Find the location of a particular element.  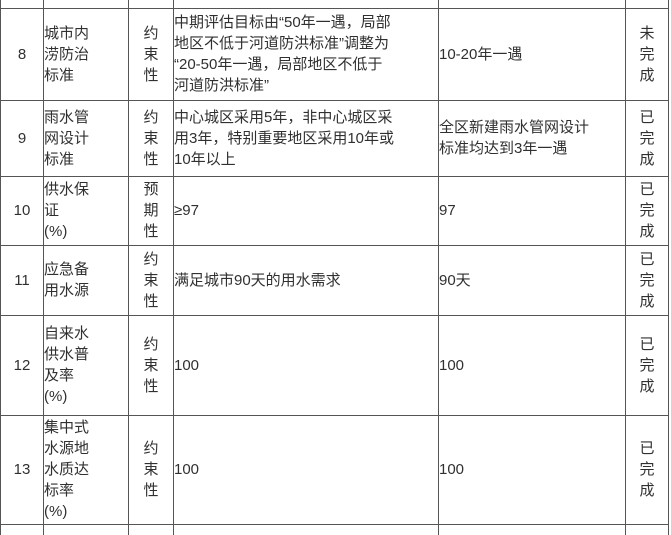

row-number-cell: 9 is located at coordinates (22, 138).